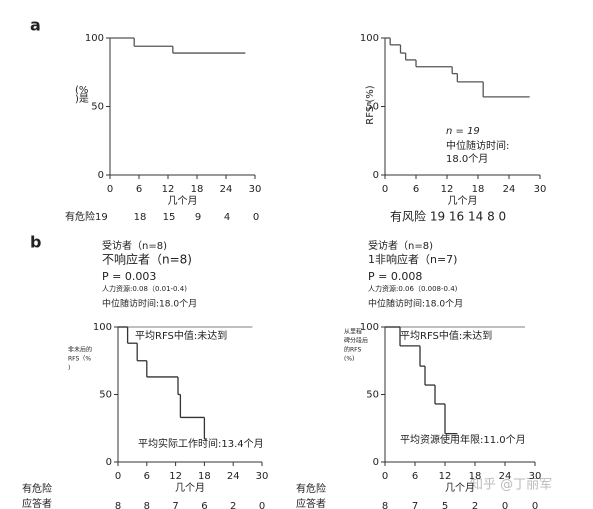  I want to click on y-axis-label: RFS (%), so click(370, 104).